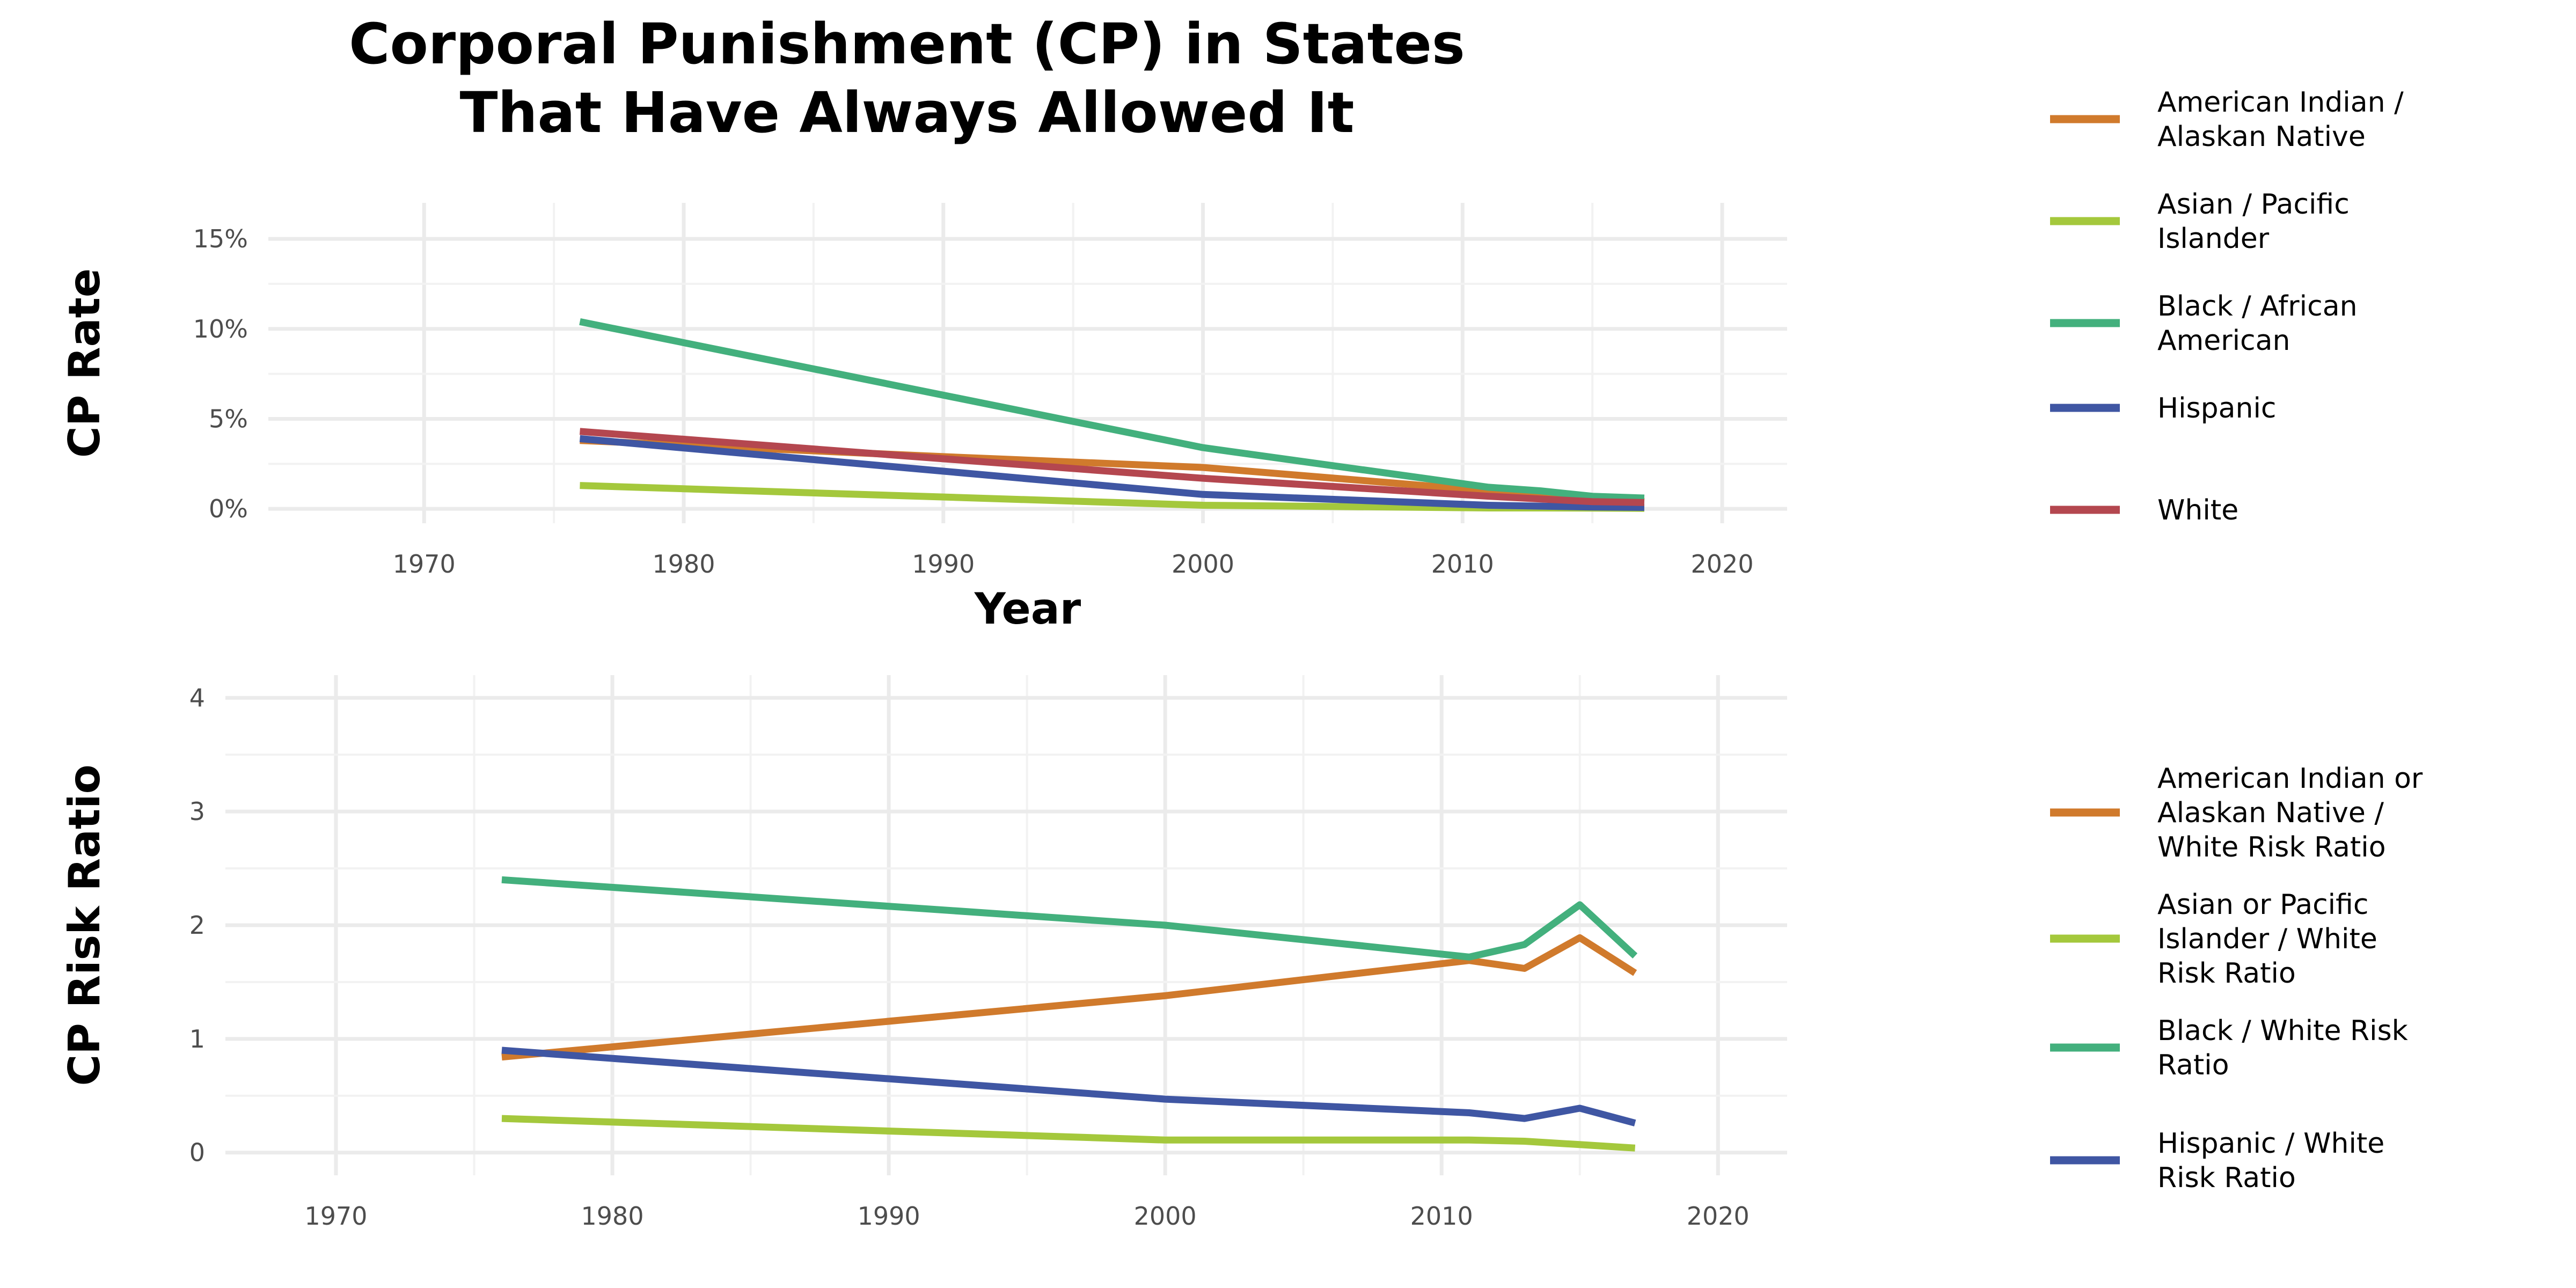 Image resolution: width=2576 pixels, height=1288 pixels. What do you see at coordinates (2271, 847) in the screenshot?
I see `legend-label: White Risk Ratio` at bounding box center [2271, 847].